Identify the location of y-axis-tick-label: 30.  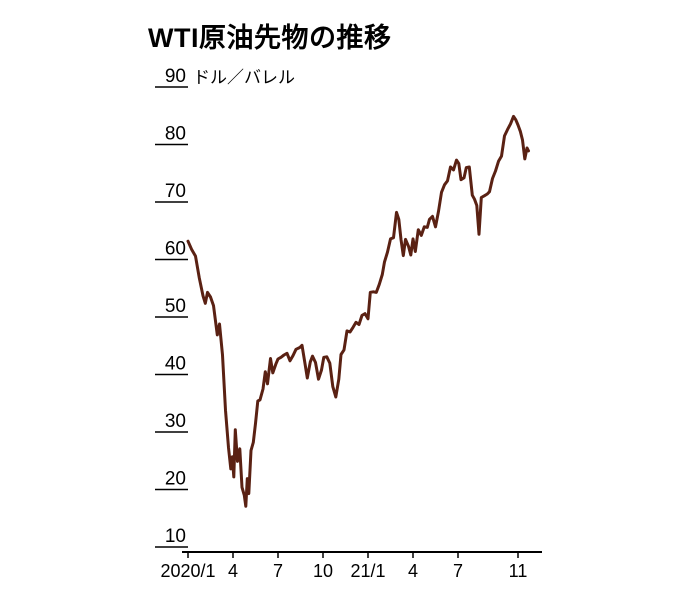
(175, 421).